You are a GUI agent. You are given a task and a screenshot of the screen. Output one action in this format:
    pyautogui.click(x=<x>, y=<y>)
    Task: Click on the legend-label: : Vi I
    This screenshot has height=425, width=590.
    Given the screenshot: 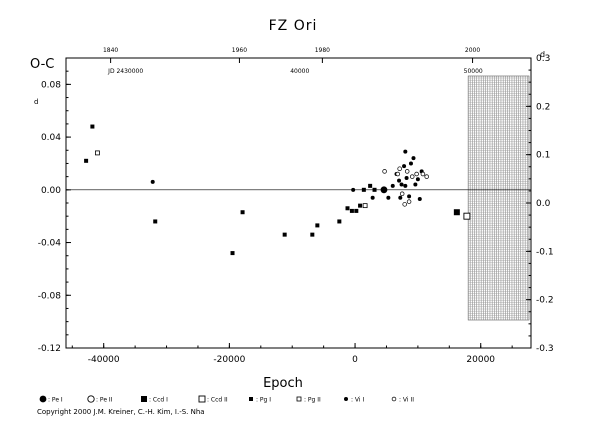 What is the action you would take?
    pyautogui.click(x=357, y=400)
    